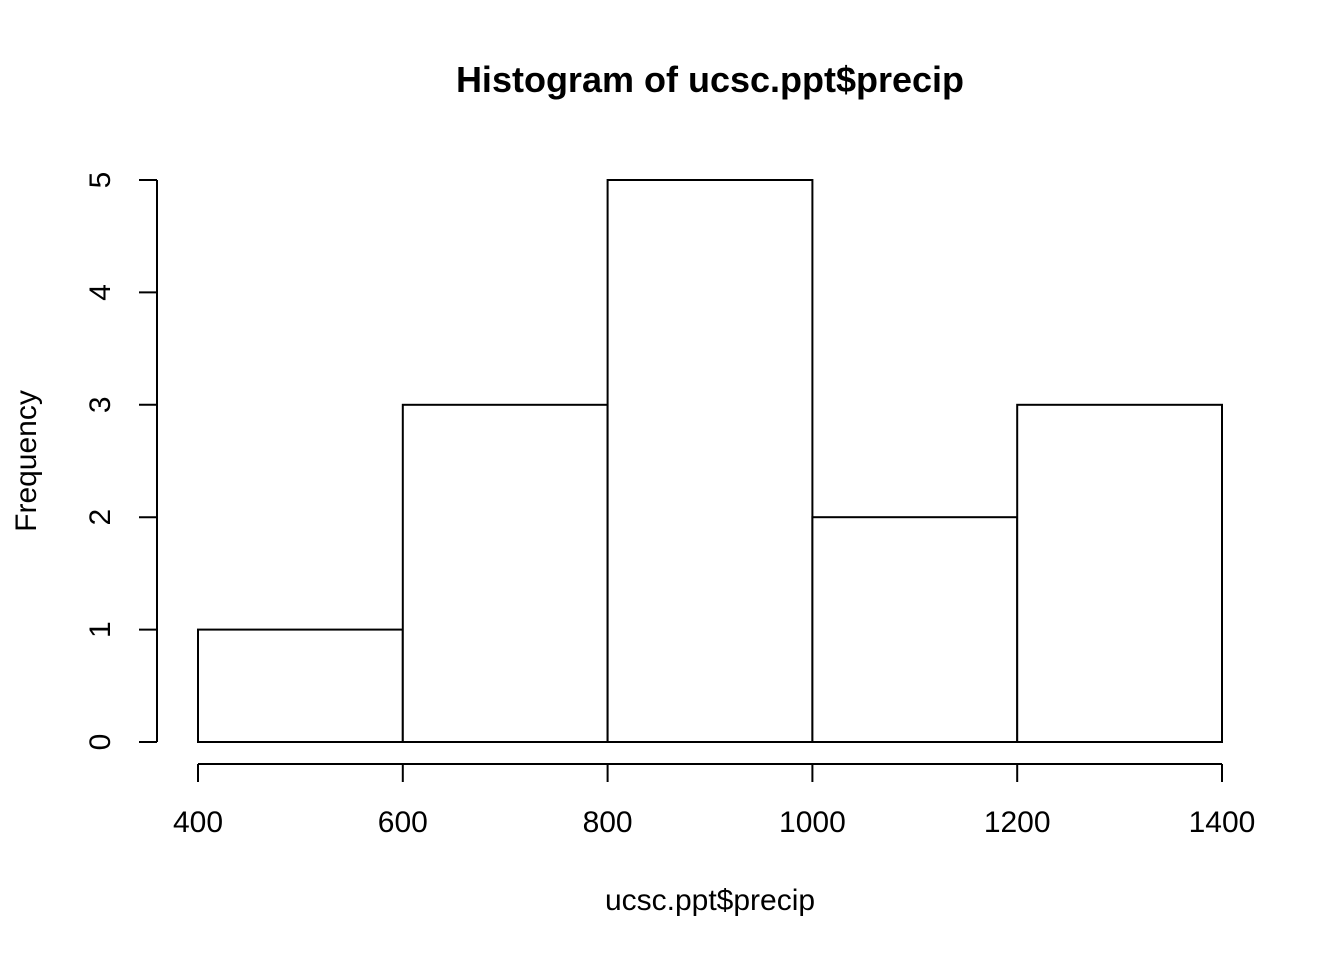 This screenshot has width=1344, height=960. Describe the element at coordinates (608, 822) in the screenshot. I see `x-tick-label-2: 800` at that location.